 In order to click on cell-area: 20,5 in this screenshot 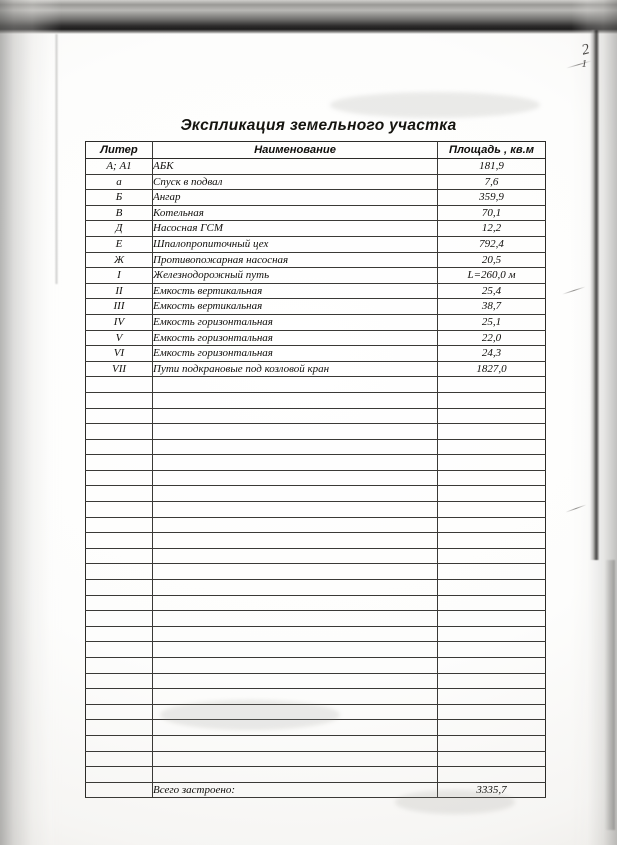, I will do `click(491, 260)`.